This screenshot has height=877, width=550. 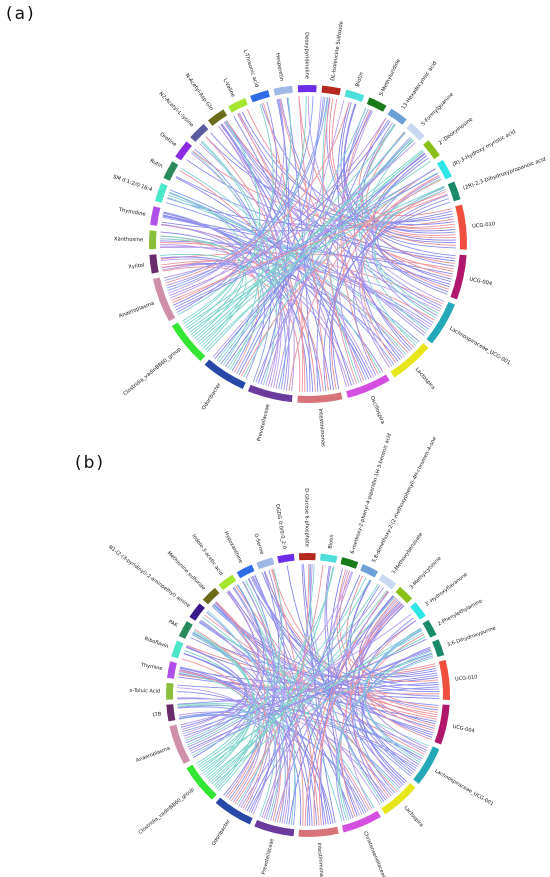 What do you see at coordinates (233, 548) in the screenshot?
I see `sector-label: Hypoxanthine` at bounding box center [233, 548].